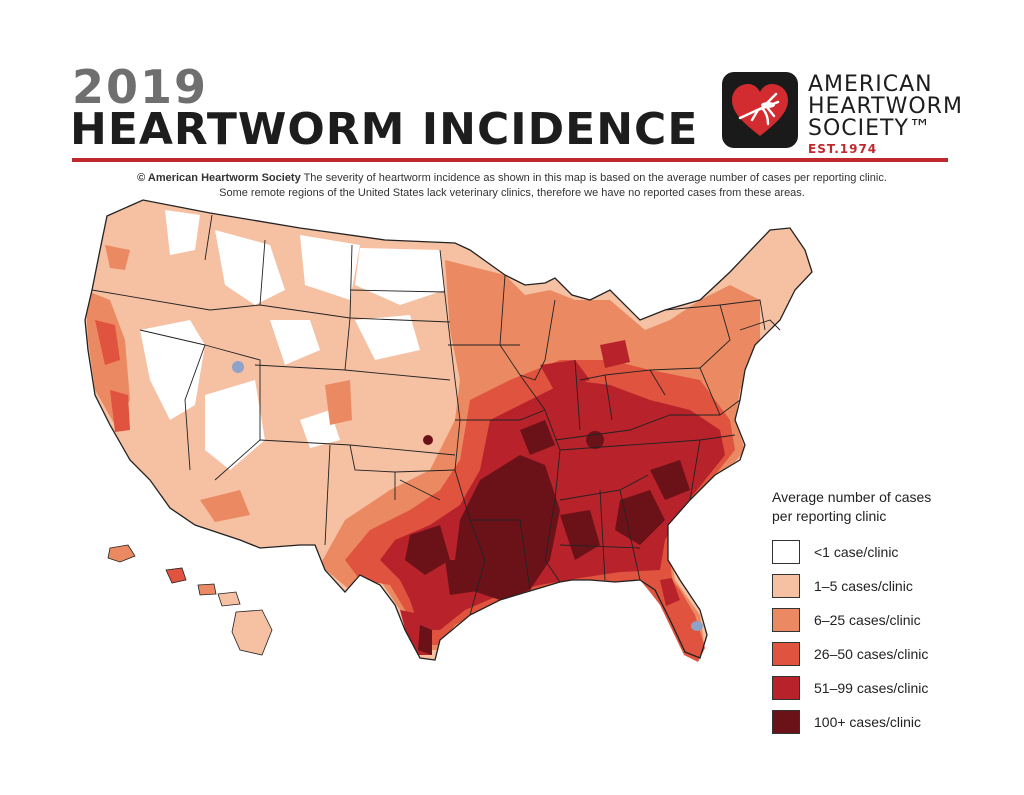  I want to click on logo-est: EST.1974, so click(843, 149).